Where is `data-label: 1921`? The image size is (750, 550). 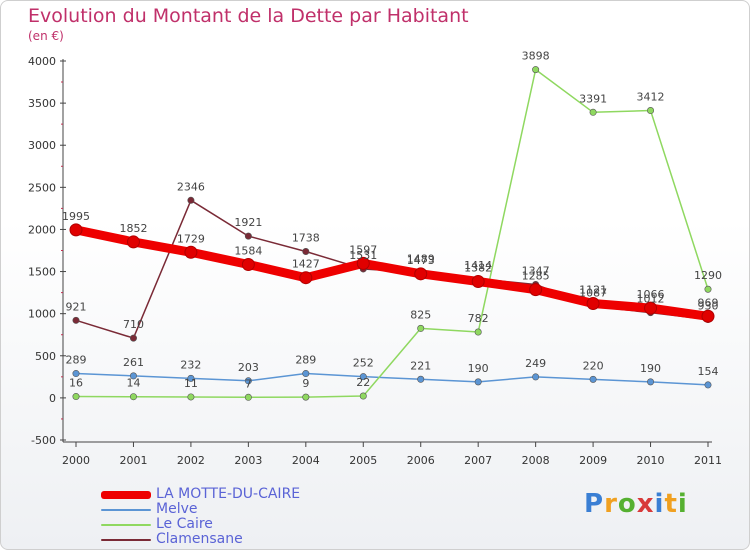
data-label: 1921 is located at coordinates (248, 222).